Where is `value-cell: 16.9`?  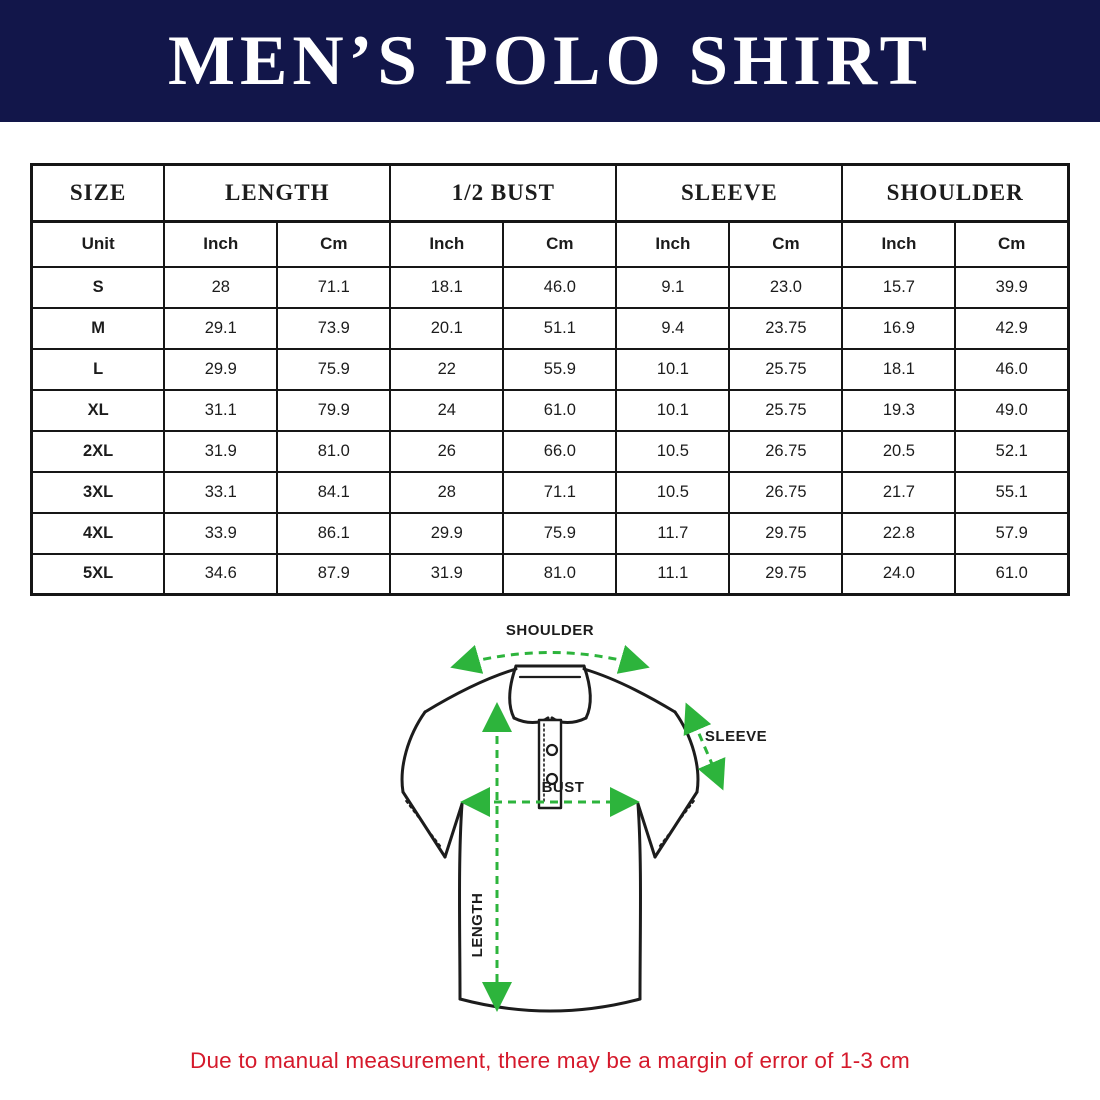
value-cell: 16.9 is located at coordinates (899, 328).